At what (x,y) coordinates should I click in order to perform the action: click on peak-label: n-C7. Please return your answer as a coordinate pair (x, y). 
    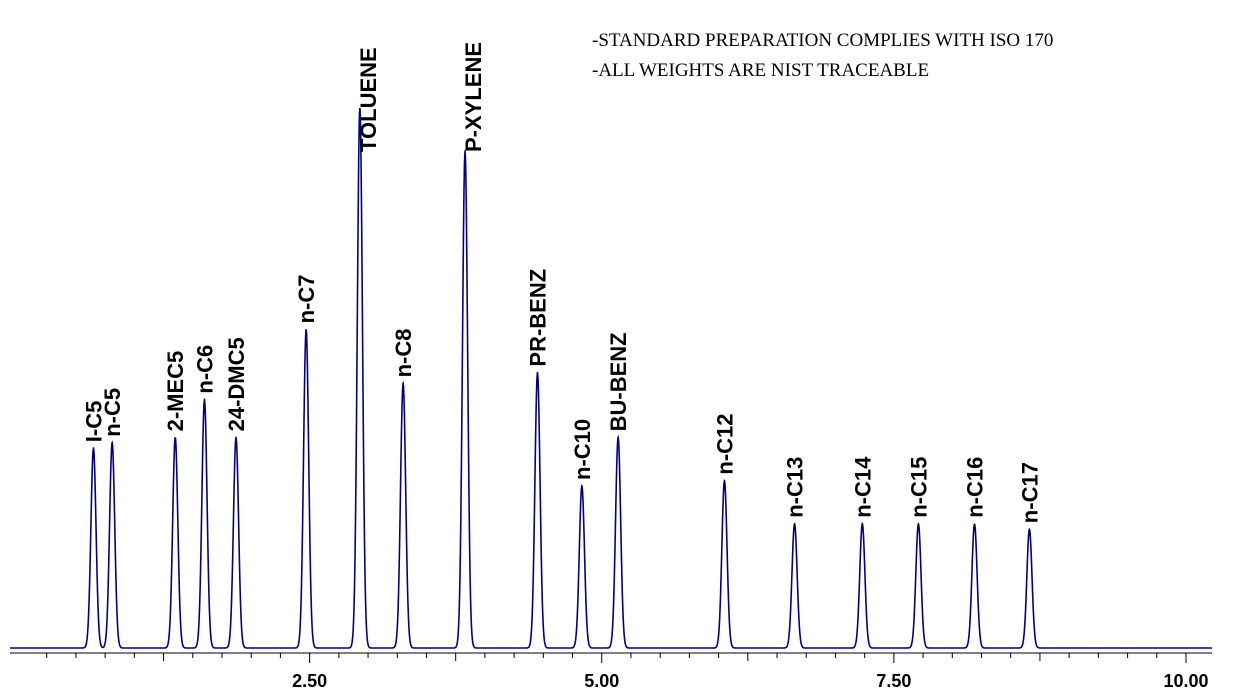
    Looking at the image, I should click on (306, 299).